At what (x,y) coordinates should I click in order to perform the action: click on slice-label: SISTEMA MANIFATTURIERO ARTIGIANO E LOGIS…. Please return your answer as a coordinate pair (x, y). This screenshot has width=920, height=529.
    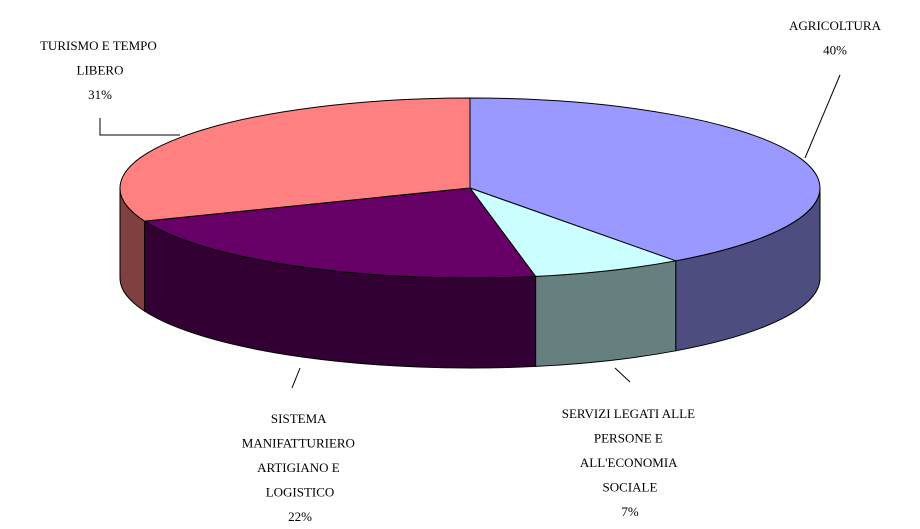
    Looking at the image, I should click on (300, 455).